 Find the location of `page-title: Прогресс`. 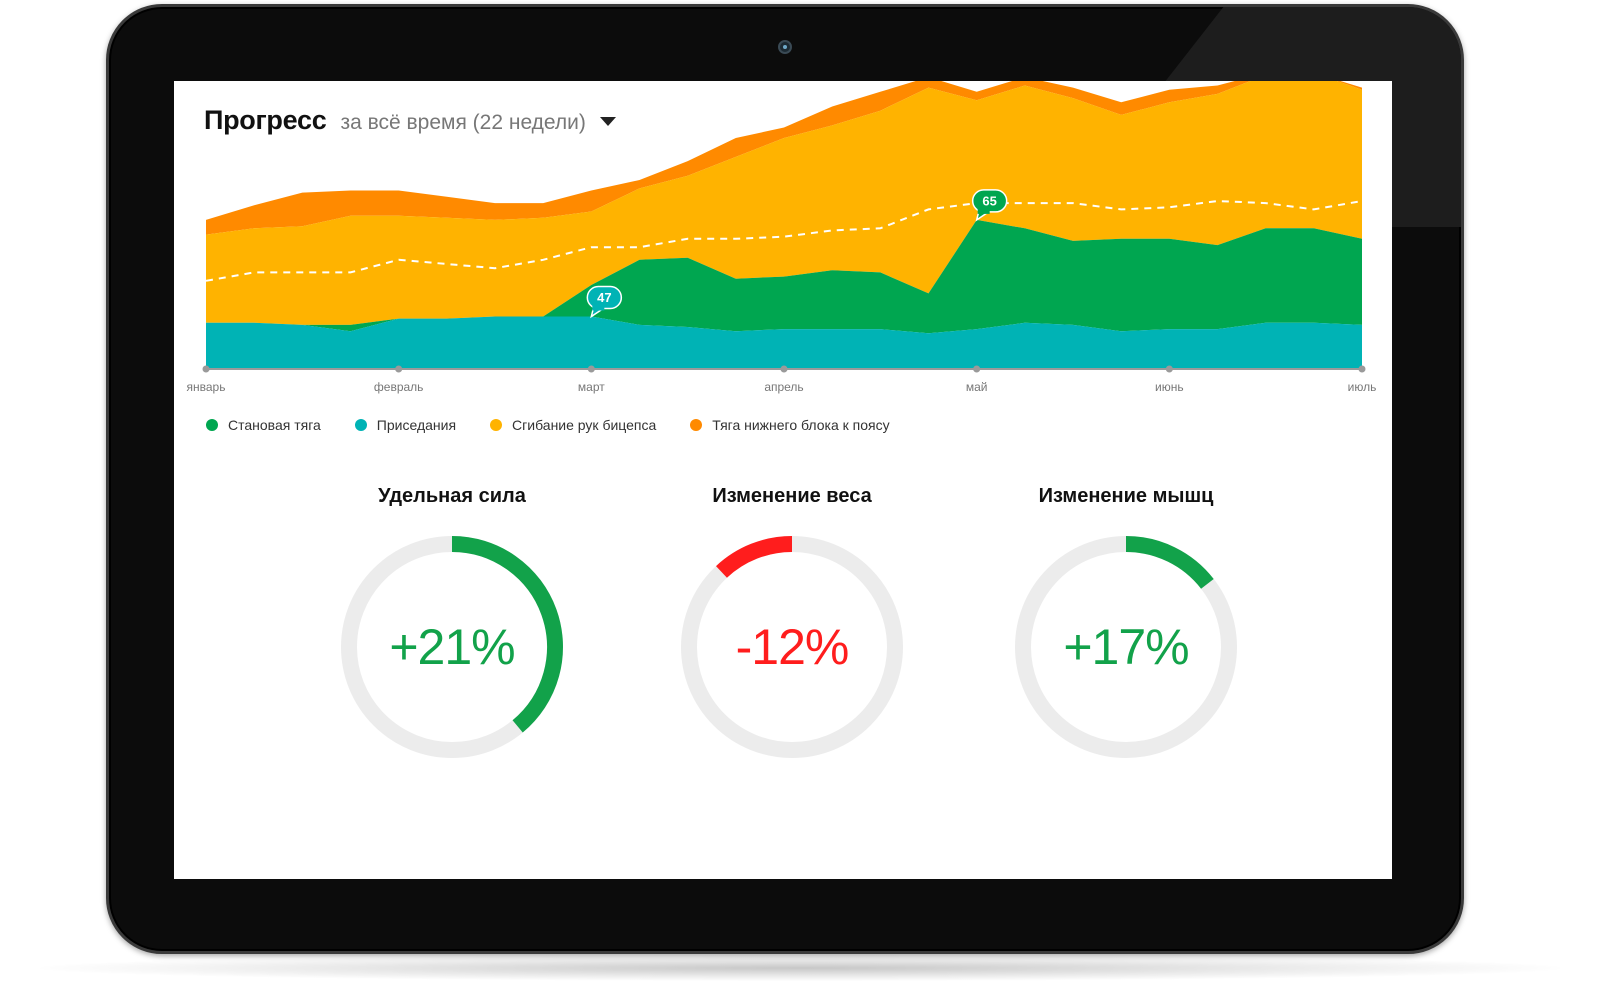

page-title: Прогресс is located at coordinates (265, 120).